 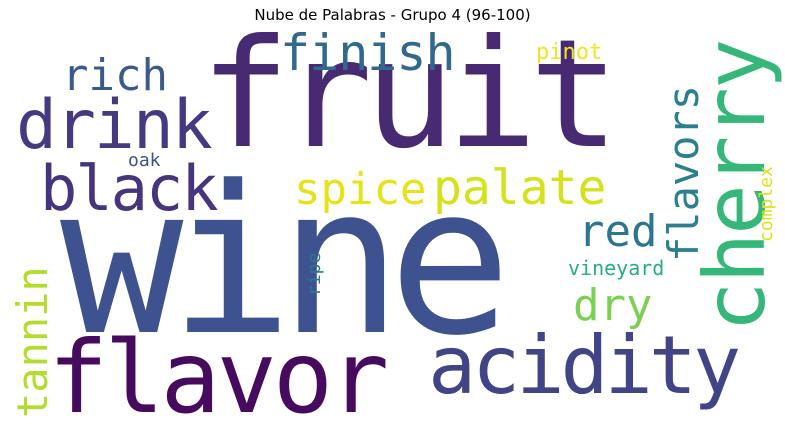 What do you see at coordinates (314, 274) in the screenshot?
I see `word-ripe: ripe` at bounding box center [314, 274].